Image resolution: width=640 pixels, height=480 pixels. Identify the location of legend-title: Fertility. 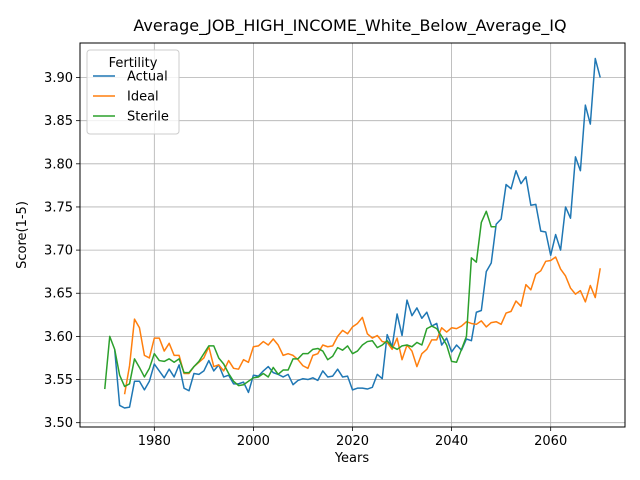
(133, 63).